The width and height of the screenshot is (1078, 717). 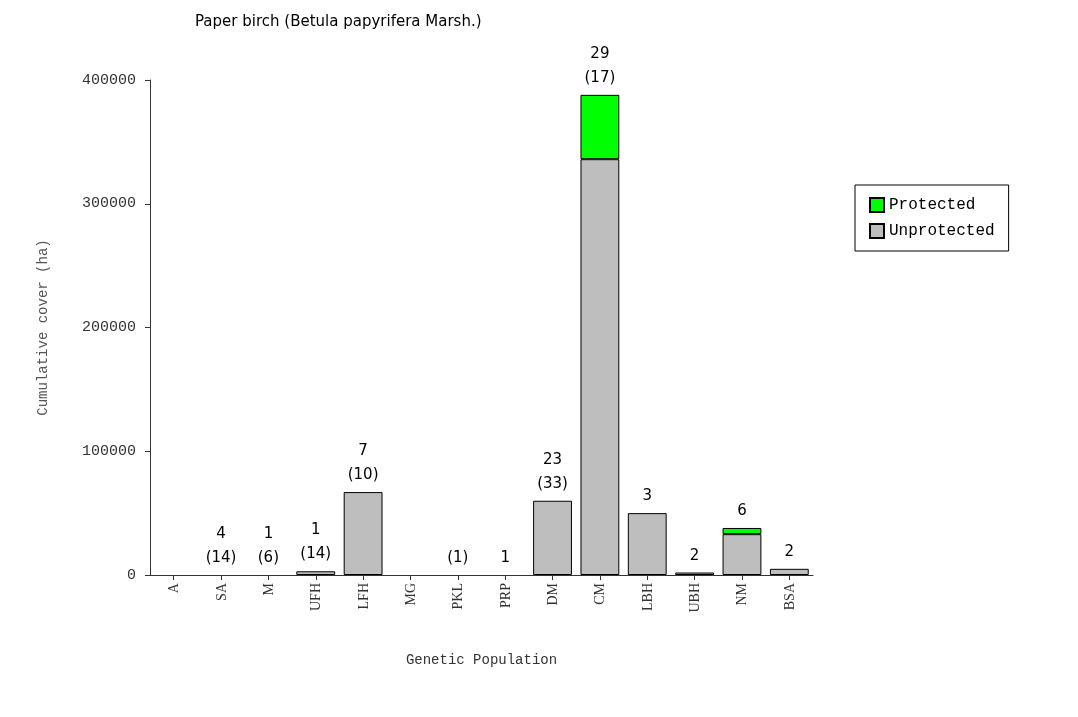 I want to click on annotation: 4 (14), so click(x=221, y=545).